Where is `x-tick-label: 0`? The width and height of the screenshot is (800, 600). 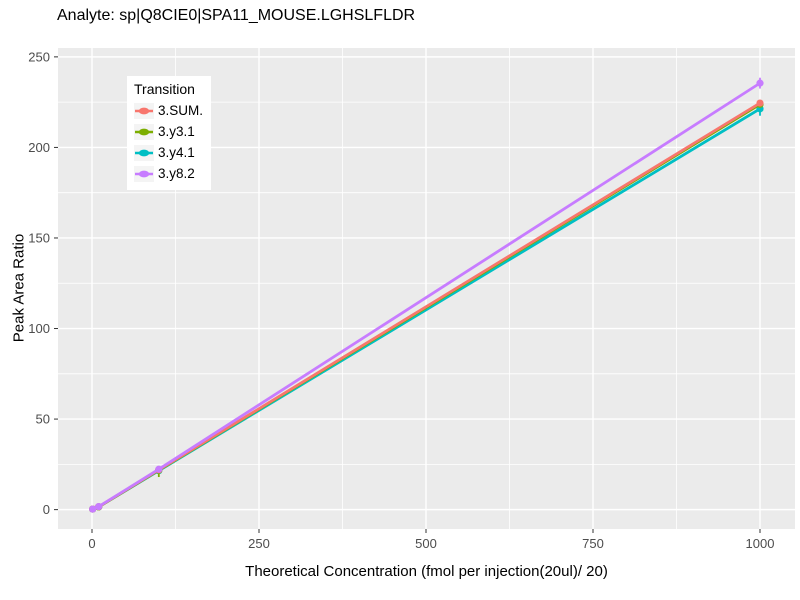 x-tick-label: 0 is located at coordinates (91, 543).